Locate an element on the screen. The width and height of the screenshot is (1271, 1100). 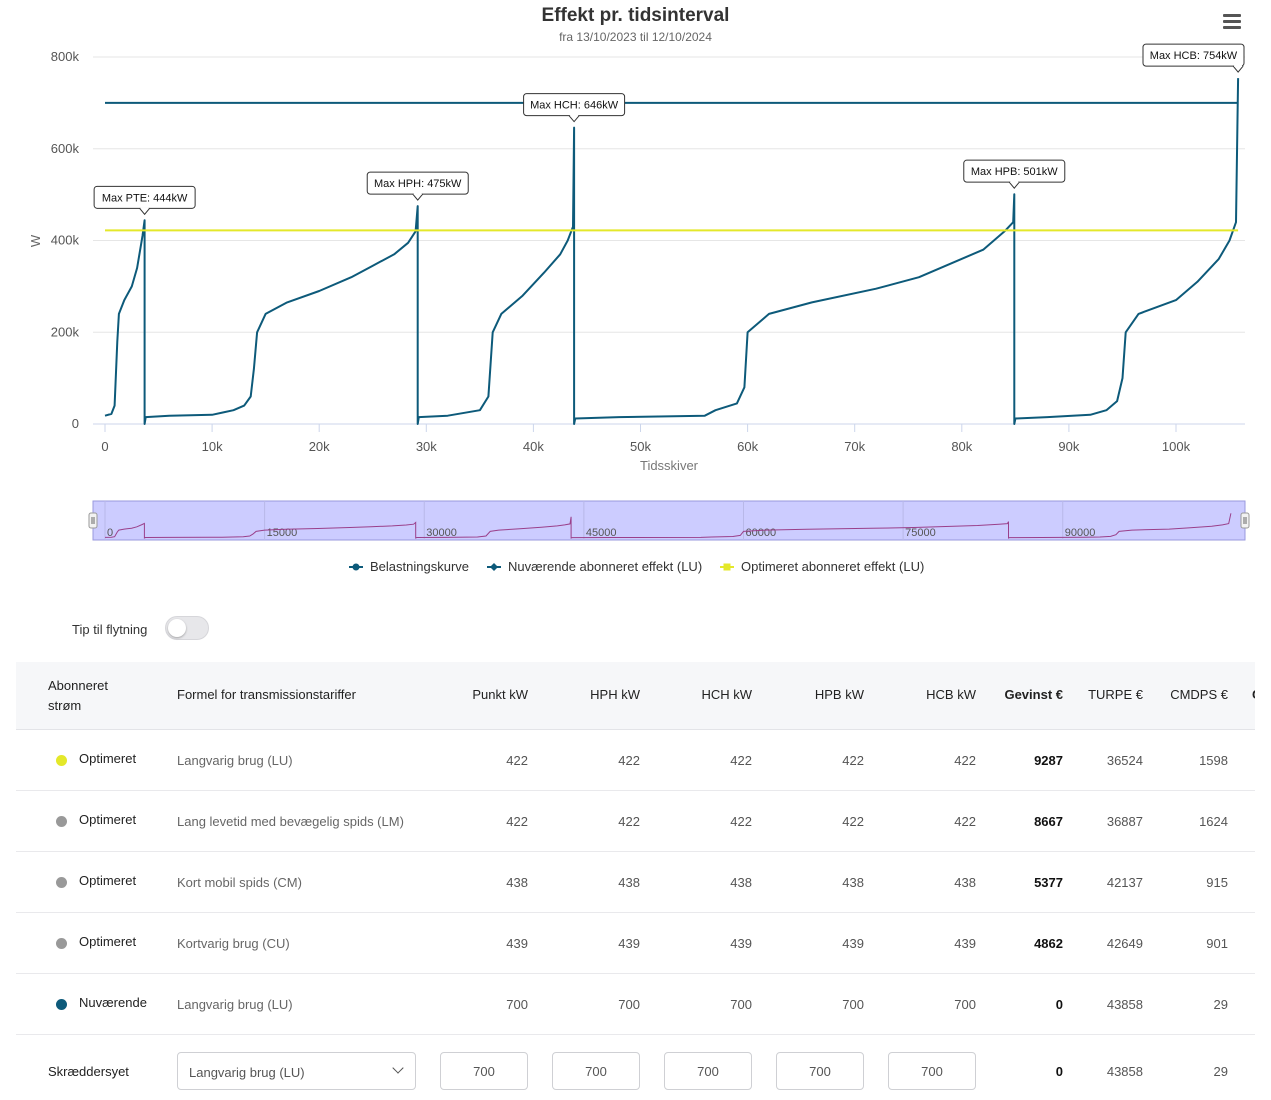
custom-turpe: 43858 is located at coordinates (1124, 1071).